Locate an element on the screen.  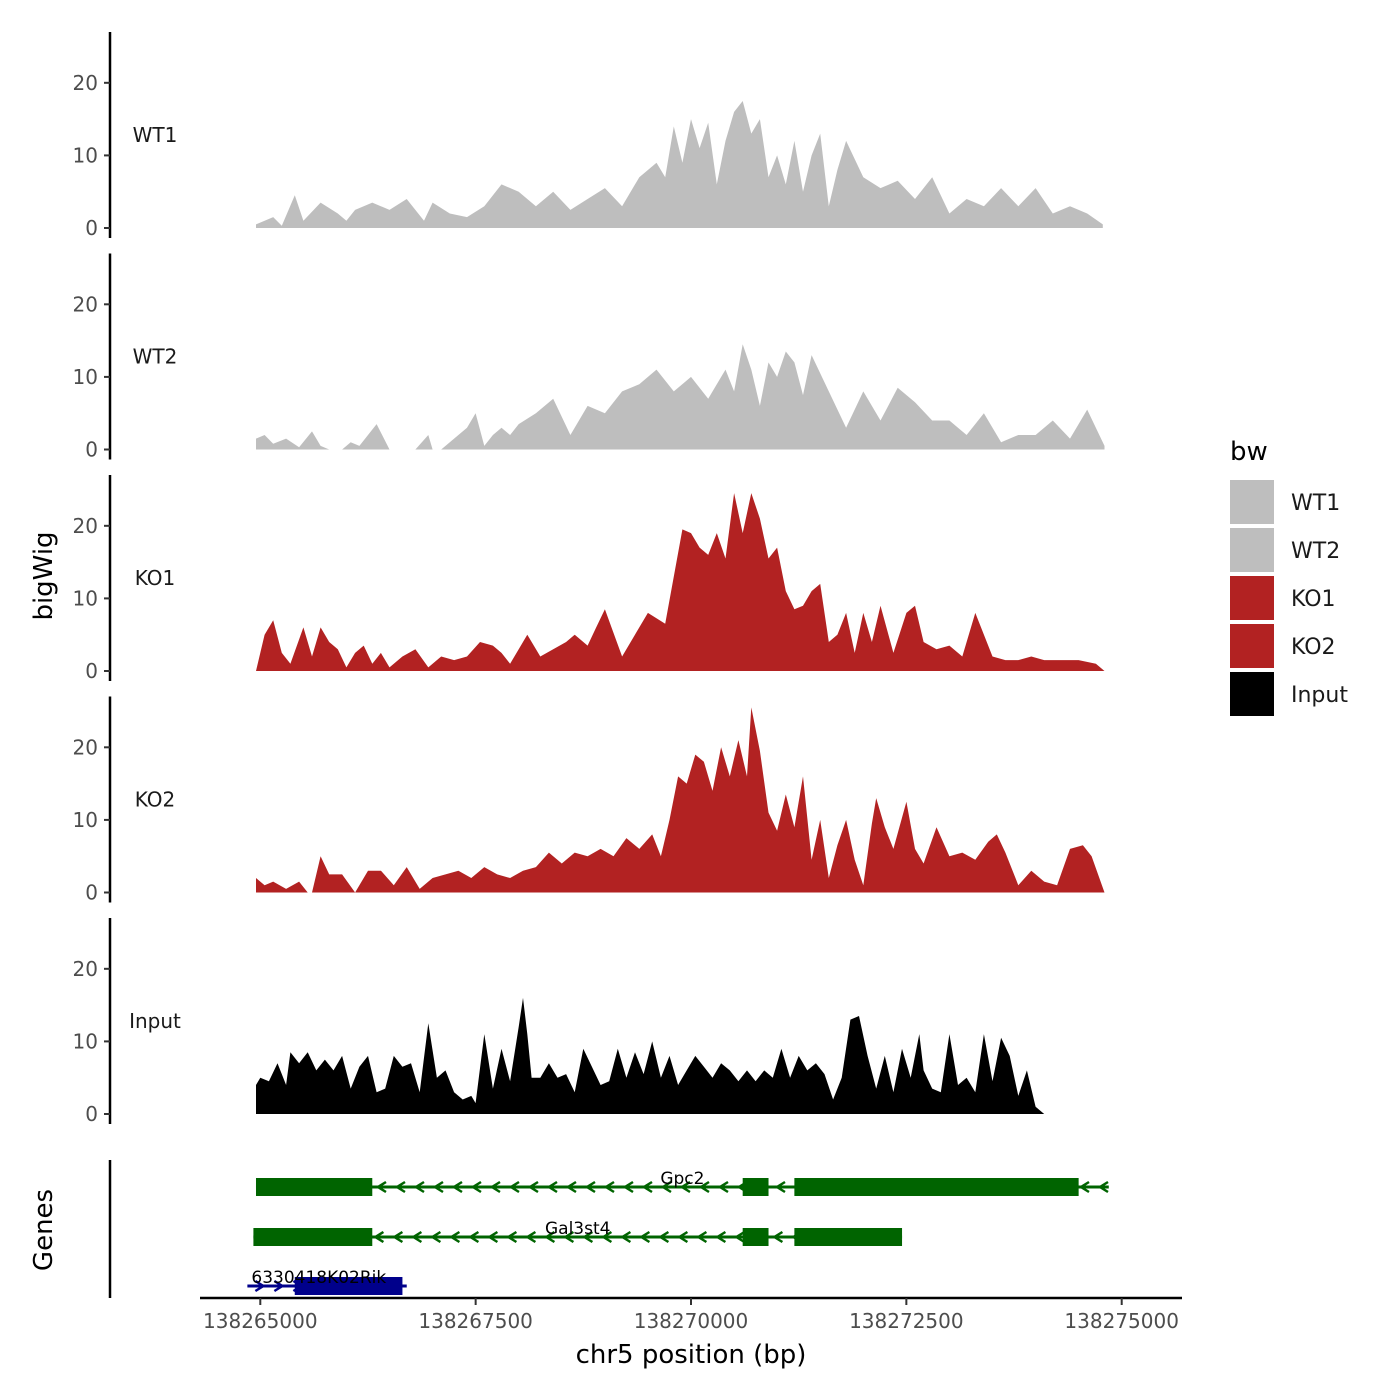
x-tick-label: 138267500 is located at coordinates (475, 1321).